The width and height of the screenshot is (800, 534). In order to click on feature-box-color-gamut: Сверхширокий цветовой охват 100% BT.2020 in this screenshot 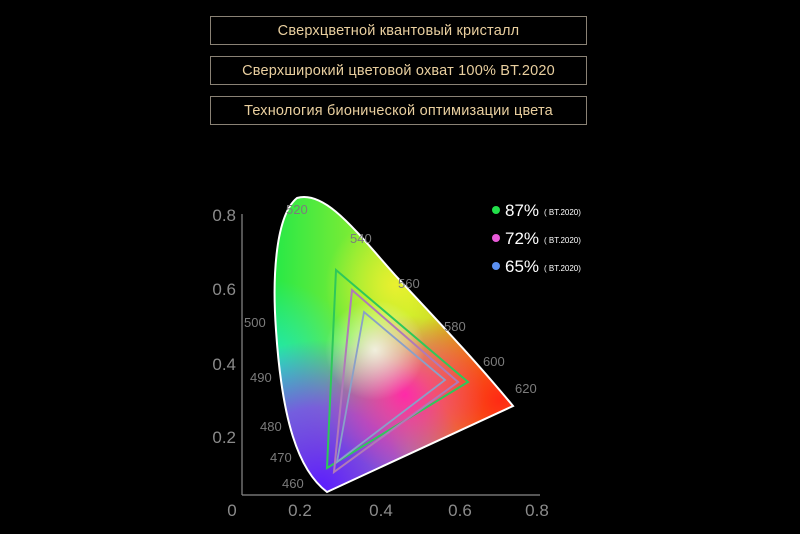, I will do `click(398, 70)`.